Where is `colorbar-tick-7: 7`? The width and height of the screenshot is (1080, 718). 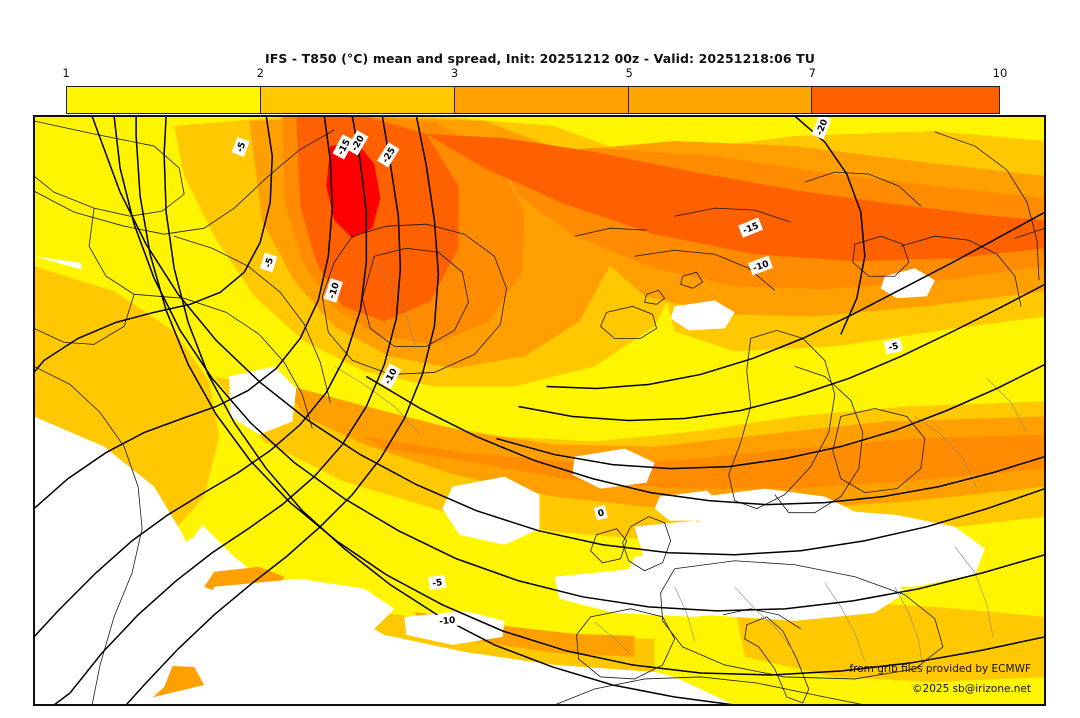 colorbar-tick-7: 7 is located at coordinates (812, 73).